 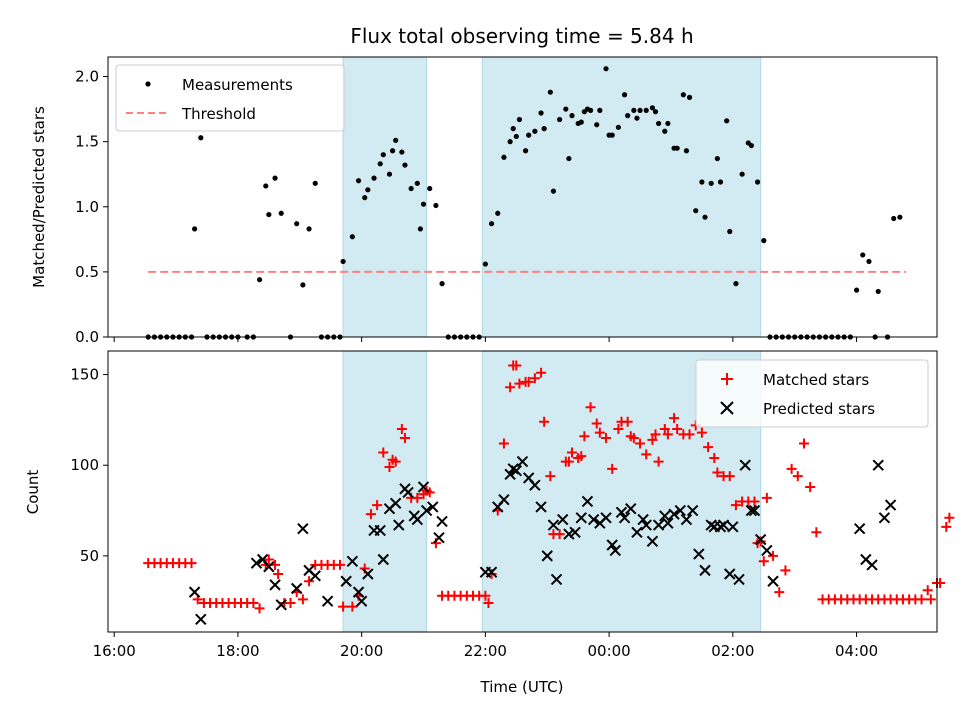 I want to click on top-x-ticks, so click(x=485, y=339).